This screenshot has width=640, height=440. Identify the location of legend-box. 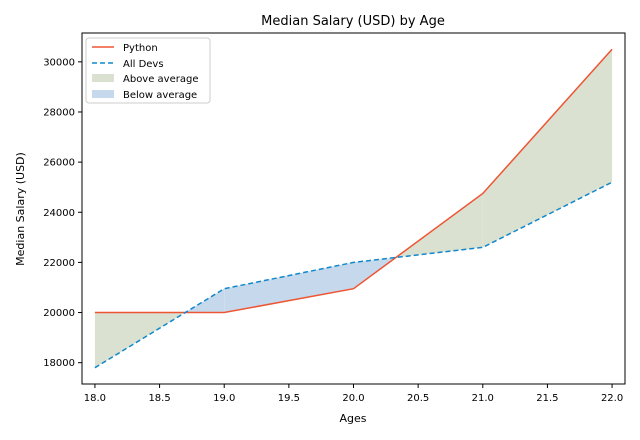
(148, 70).